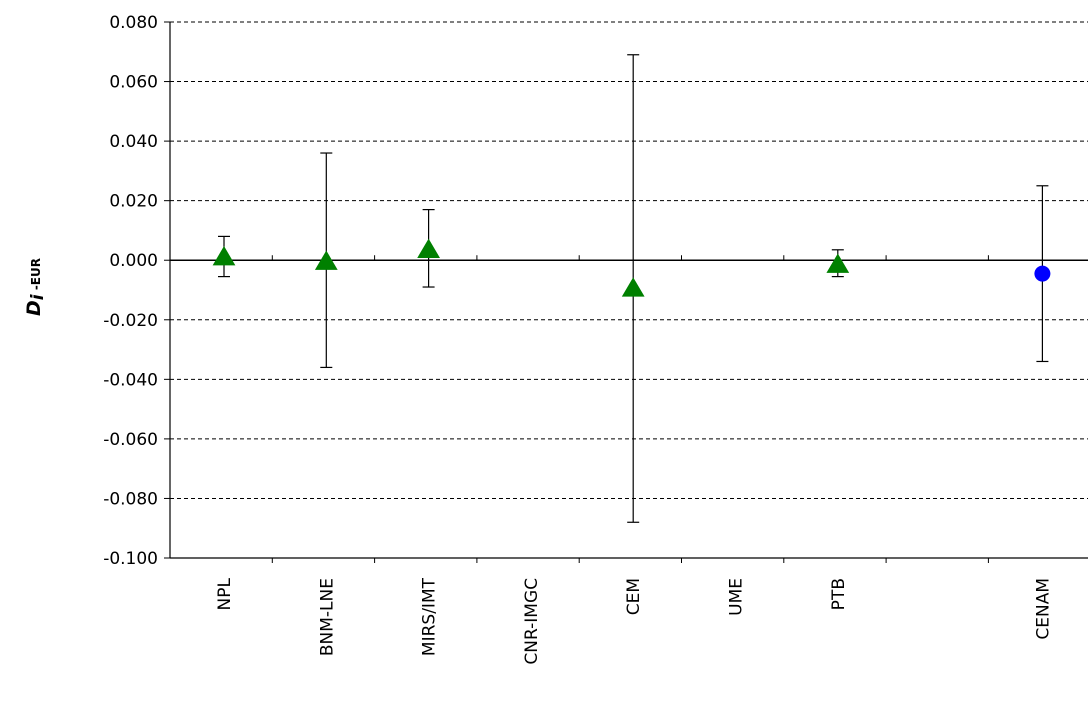 The image size is (1088, 704). Describe the element at coordinates (1042, 273) in the screenshot. I see `data-point-circle` at that location.